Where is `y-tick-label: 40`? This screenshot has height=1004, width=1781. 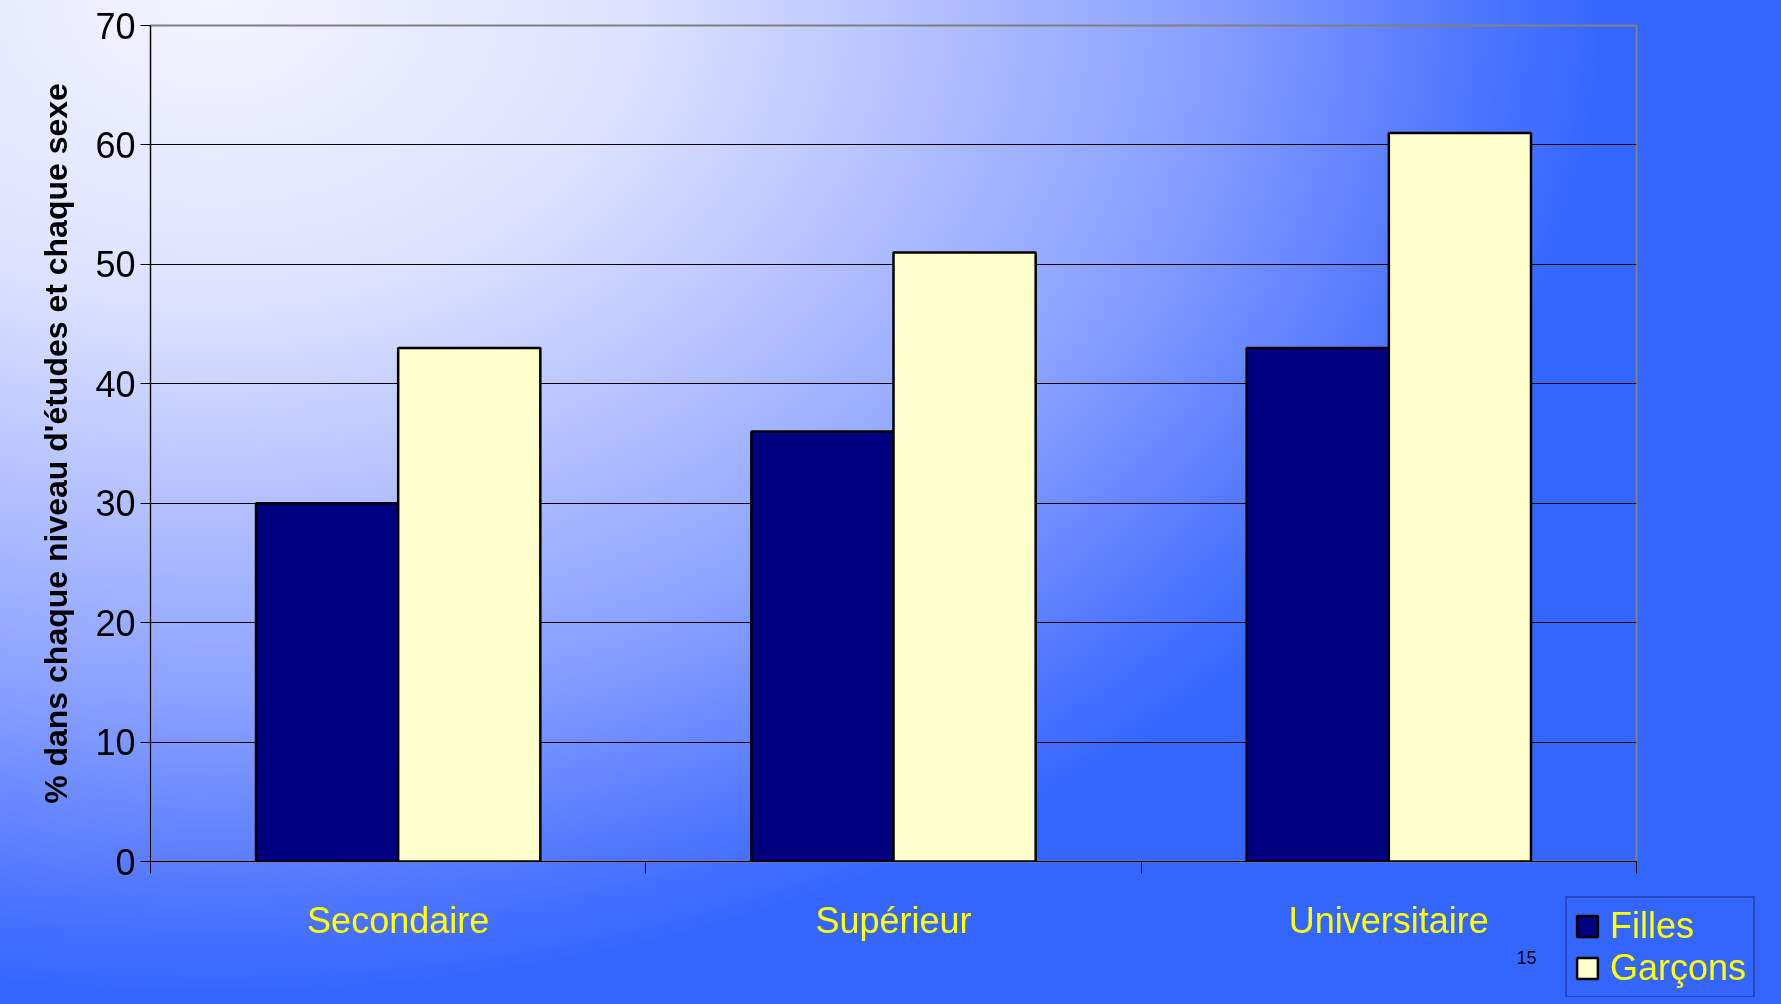
y-tick-label: 40 is located at coordinates (115, 384).